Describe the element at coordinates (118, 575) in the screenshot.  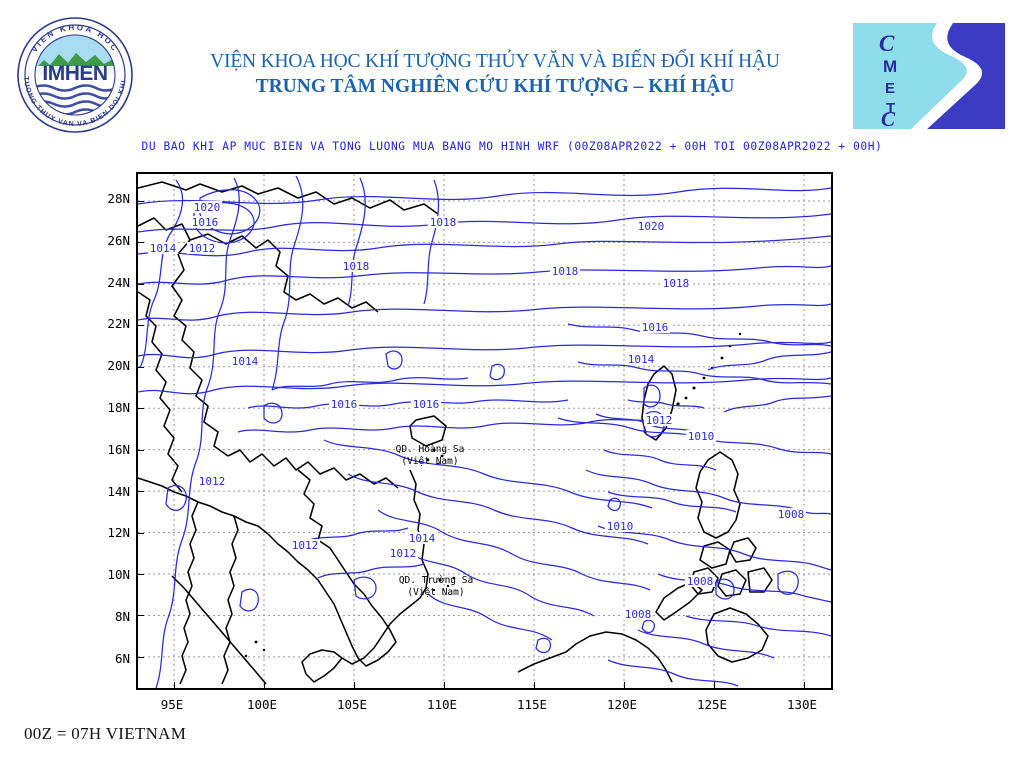
I see `y-axis-tick-label: 10N` at that location.